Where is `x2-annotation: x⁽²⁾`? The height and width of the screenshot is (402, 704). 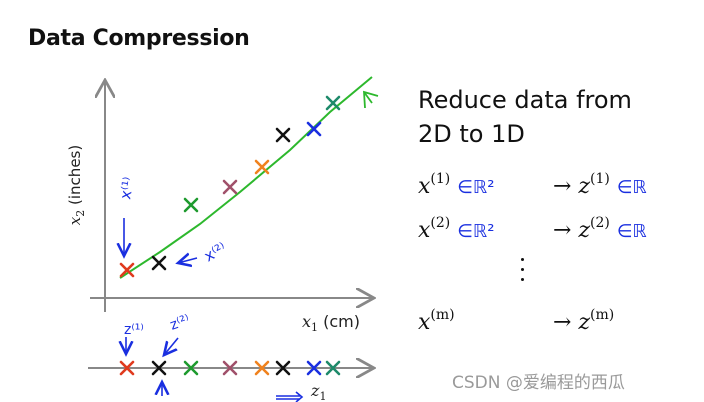
x2-annotation: x⁽²⁾ is located at coordinates (203, 252).